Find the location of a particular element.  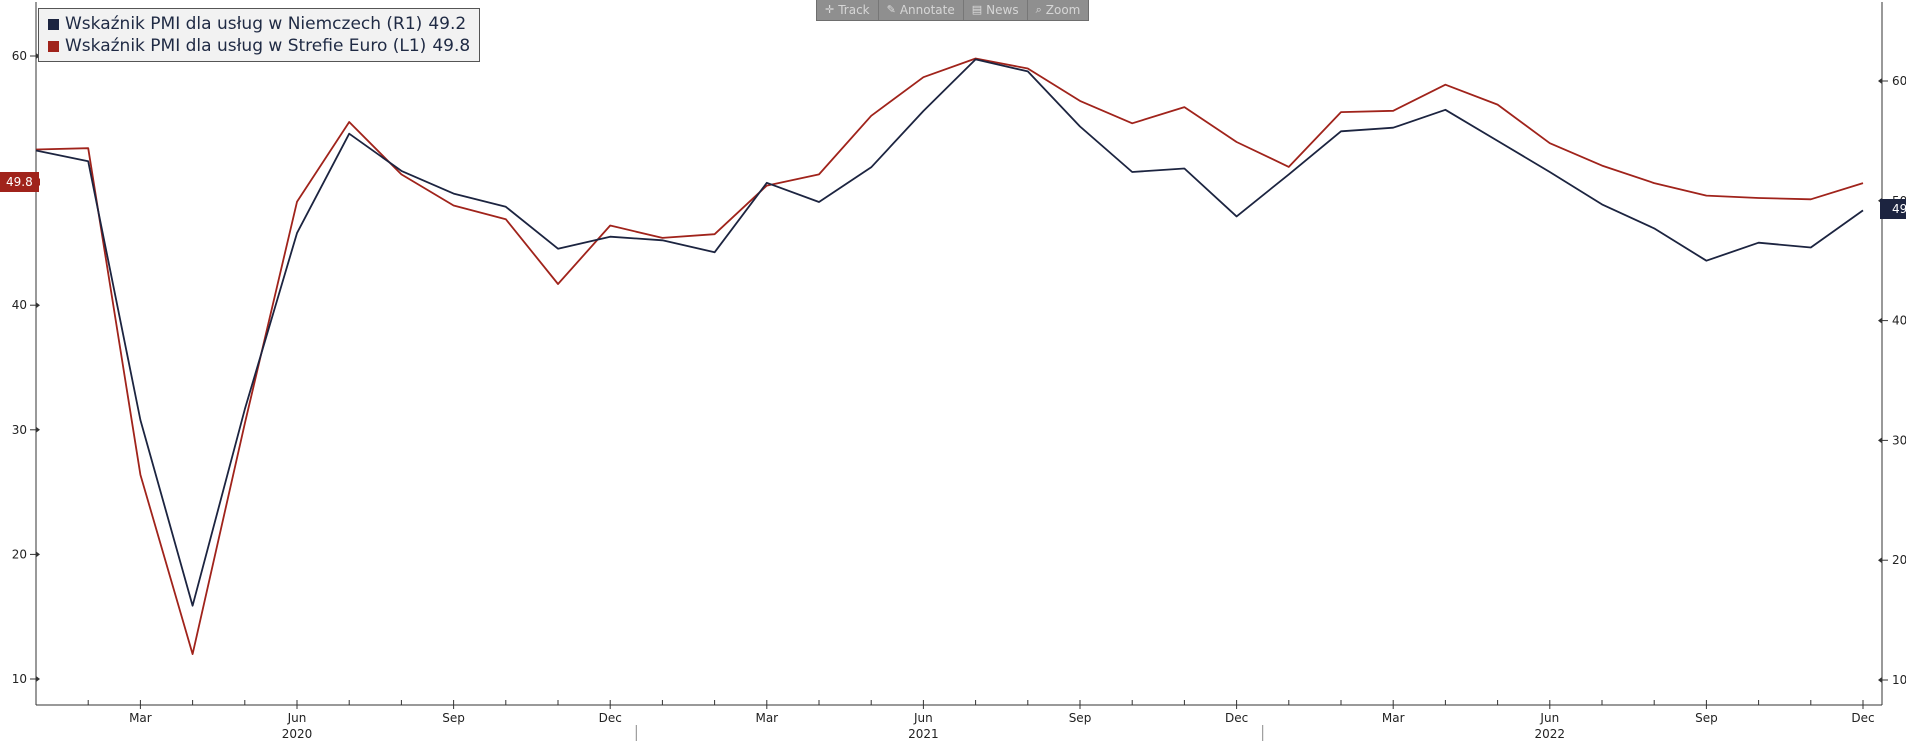

last-value-tag-eurozone: 49.8 is located at coordinates (19, 182).